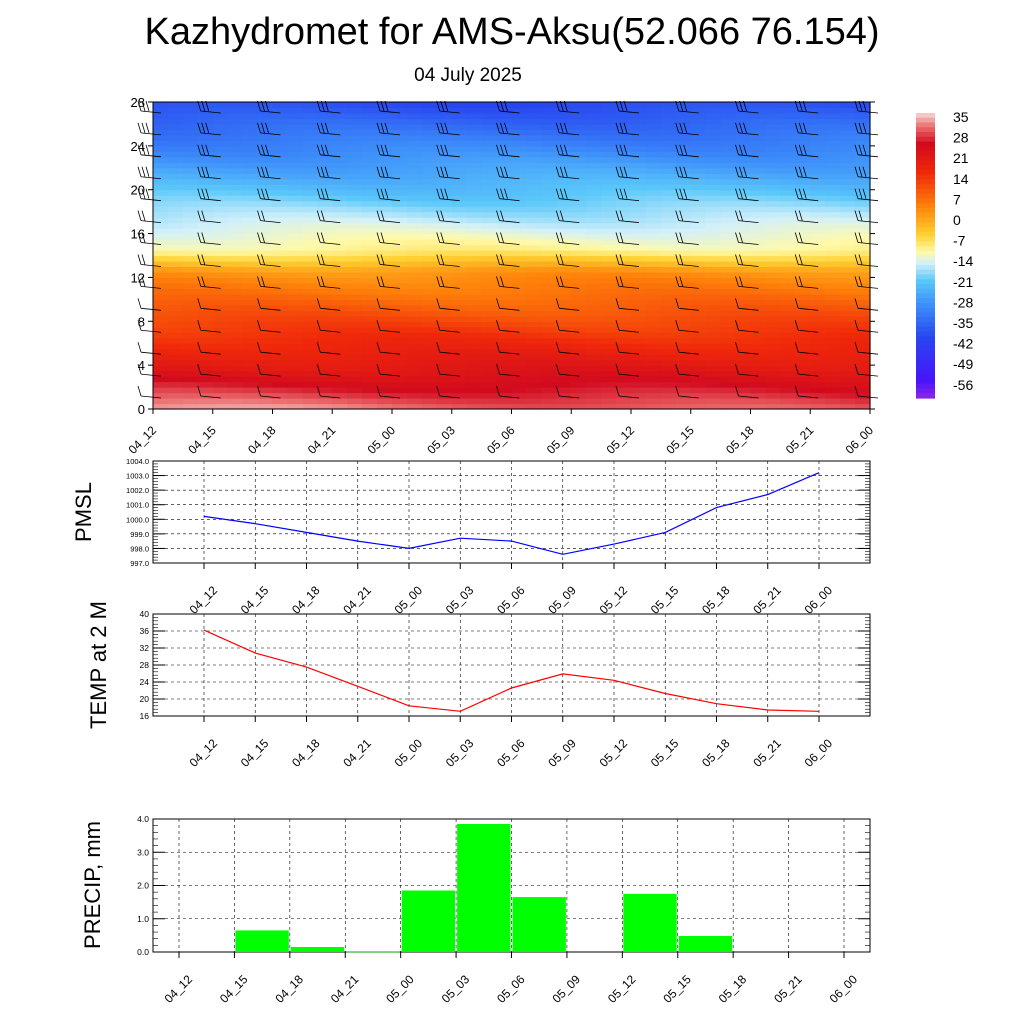 Image resolution: width=1024 pixels, height=1024 pixels. I want to click on colorbar-label: 7, so click(957, 199).